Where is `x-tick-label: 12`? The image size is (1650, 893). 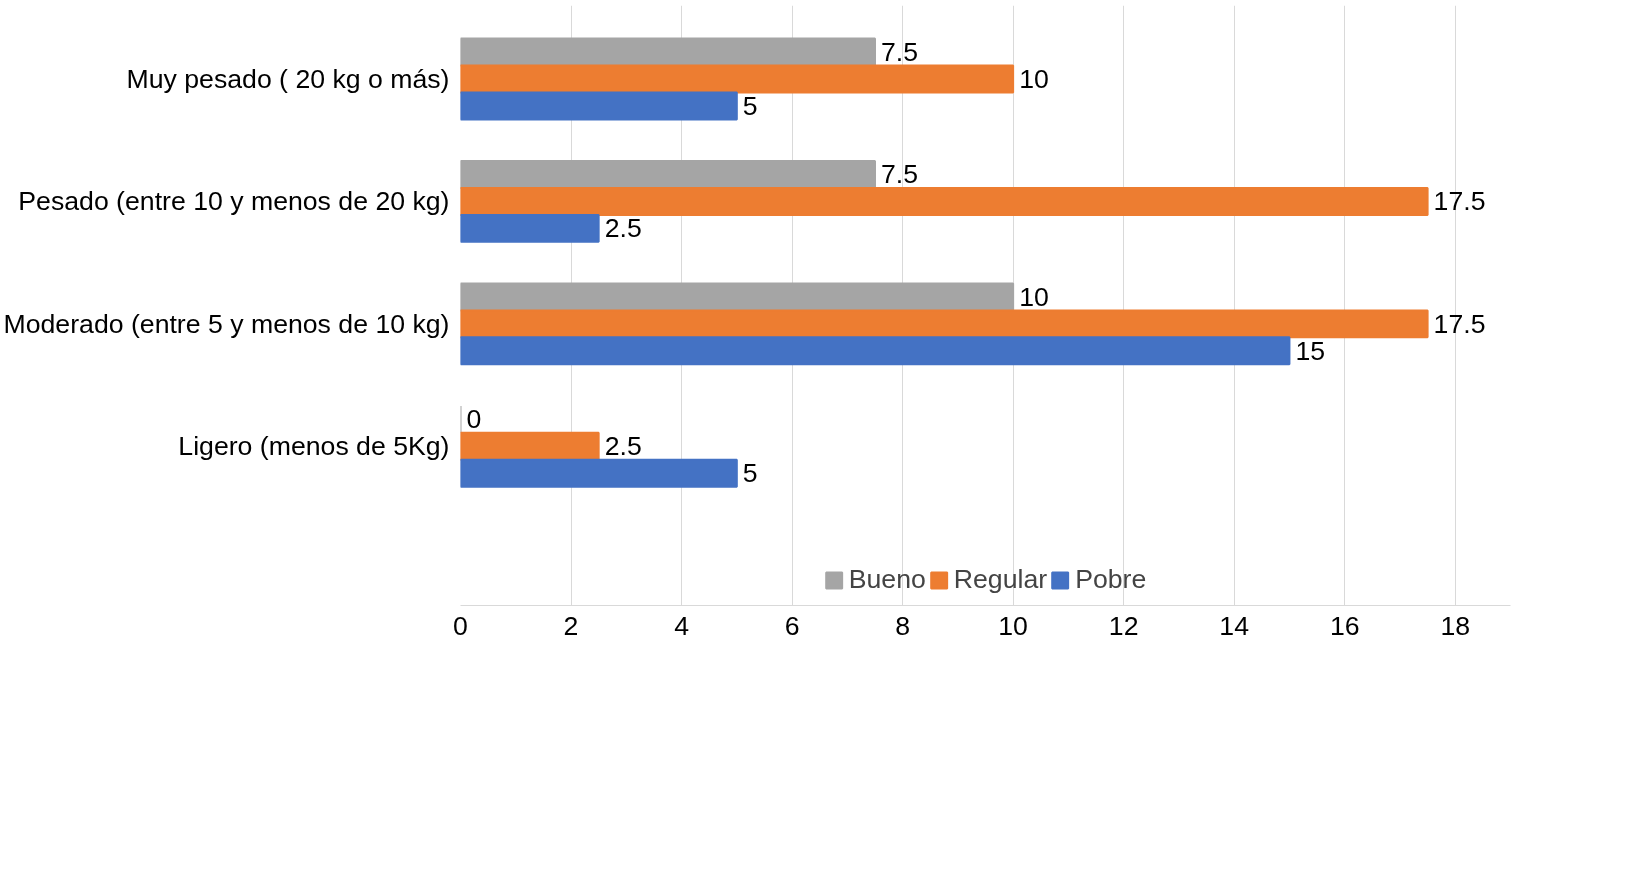 x-tick-label: 12 is located at coordinates (1123, 625).